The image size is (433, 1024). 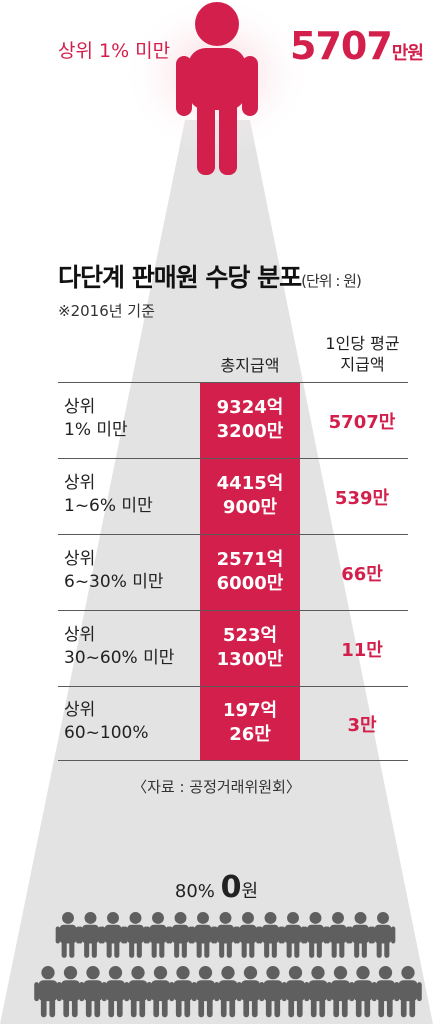 I want to click on table-row-label: 상위 1% 미만, so click(x=96, y=419).